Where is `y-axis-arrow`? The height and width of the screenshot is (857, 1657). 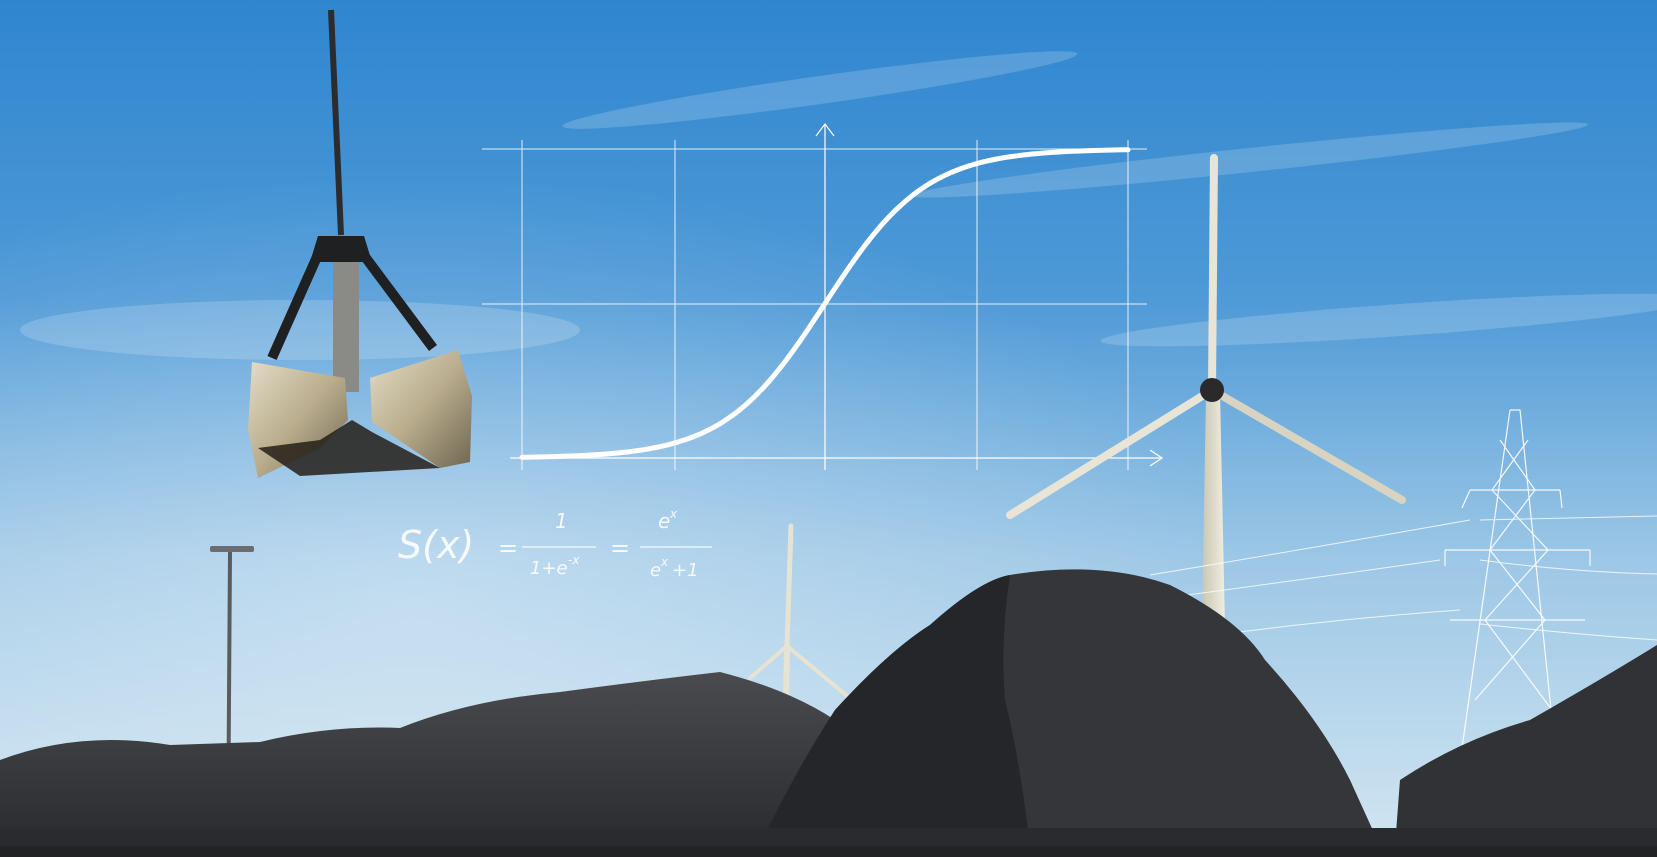 y-axis-arrow is located at coordinates (825, 130).